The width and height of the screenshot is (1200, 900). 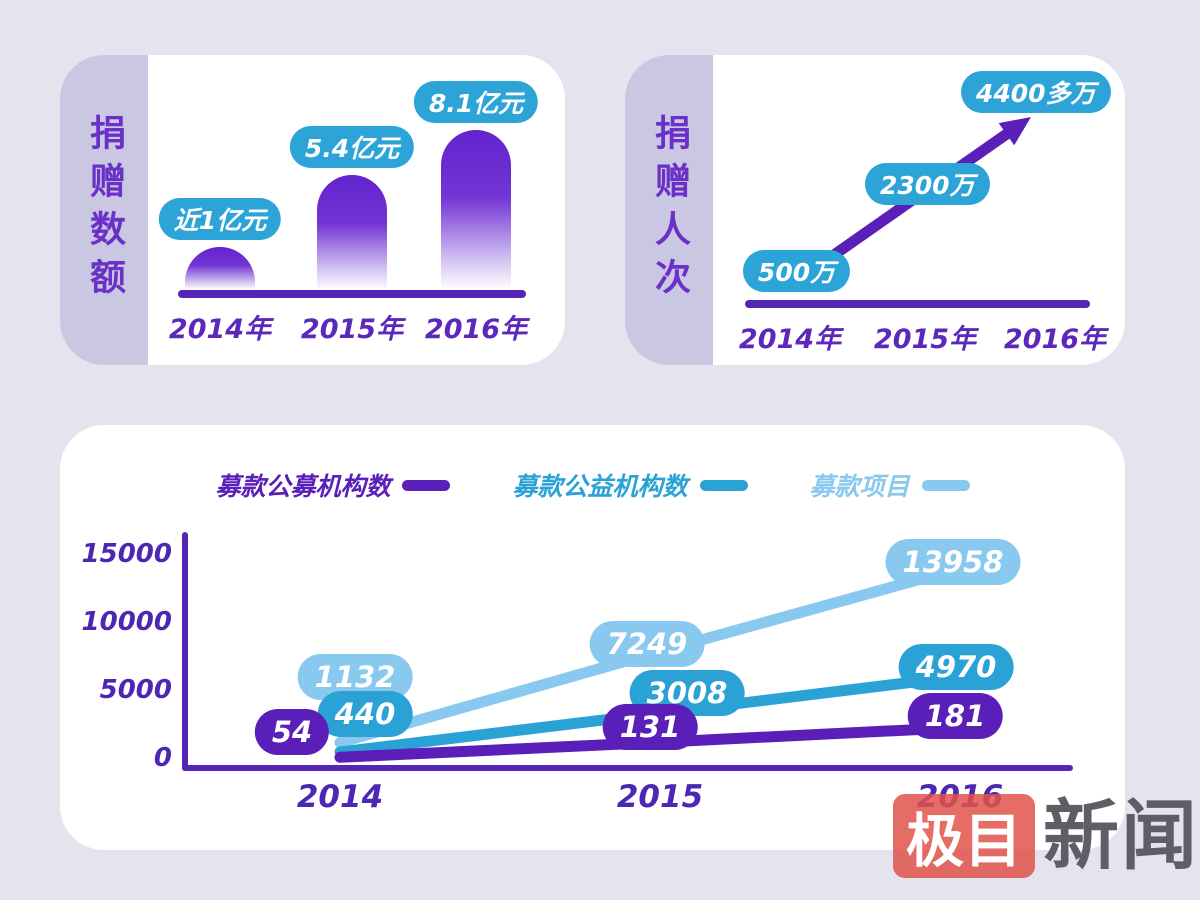 I want to click on y-tick-label: 0, so click(x=162, y=758).